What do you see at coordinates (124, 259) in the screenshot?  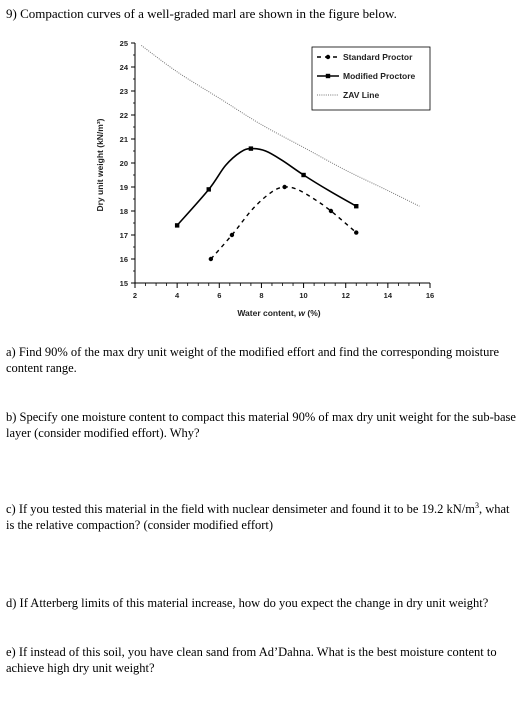 I see `y-tick-label: 16` at bounding box center [124, 259].